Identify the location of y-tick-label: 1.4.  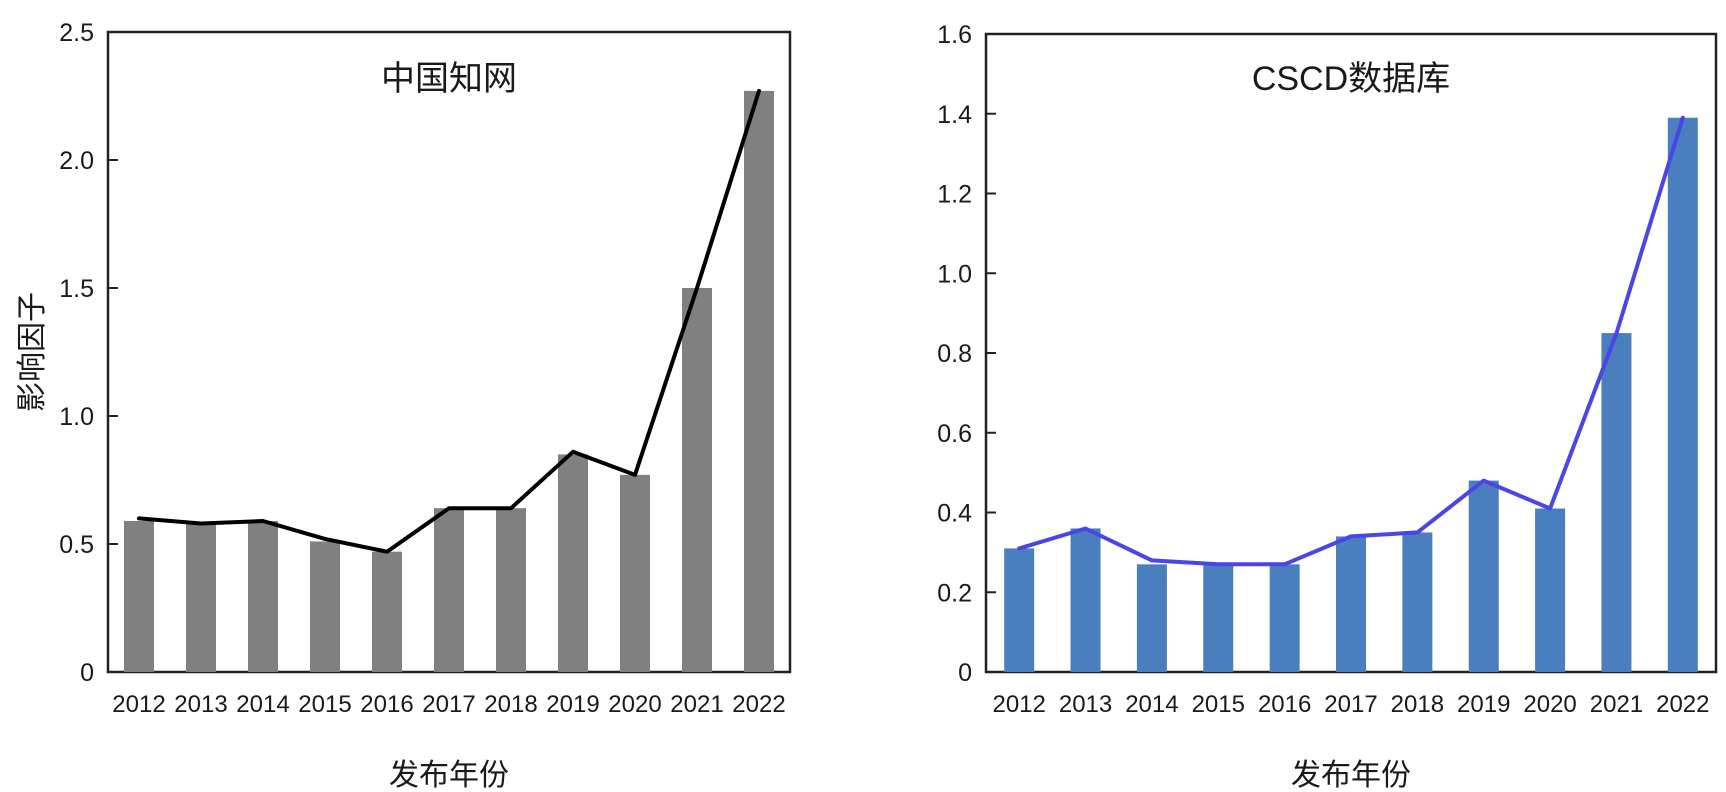
(954, 115).